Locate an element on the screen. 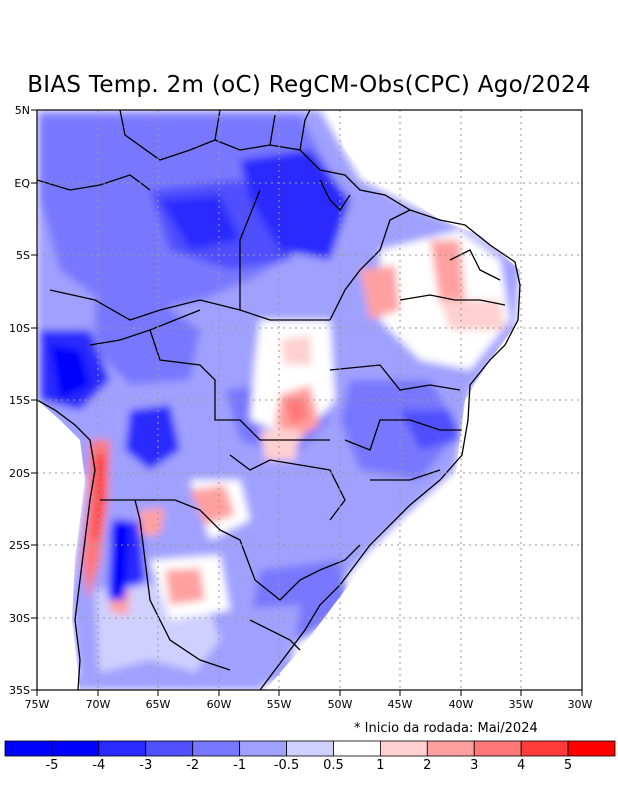 Image resolution: width=618 pixels, height=800 pixels. colorbar-label: -3 is located at coordinates (146, 765).